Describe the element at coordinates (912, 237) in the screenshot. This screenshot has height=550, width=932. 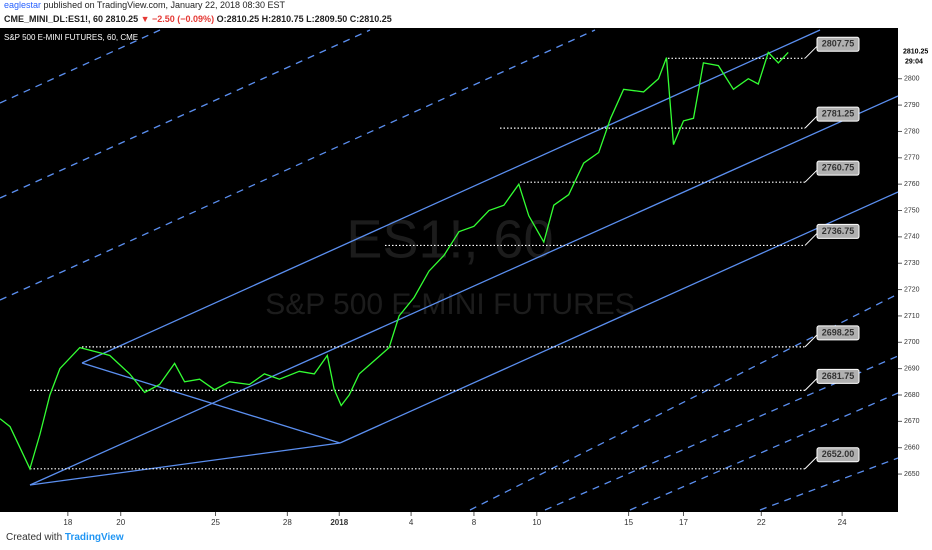
I see `y-tick-label: 2740` at that location.